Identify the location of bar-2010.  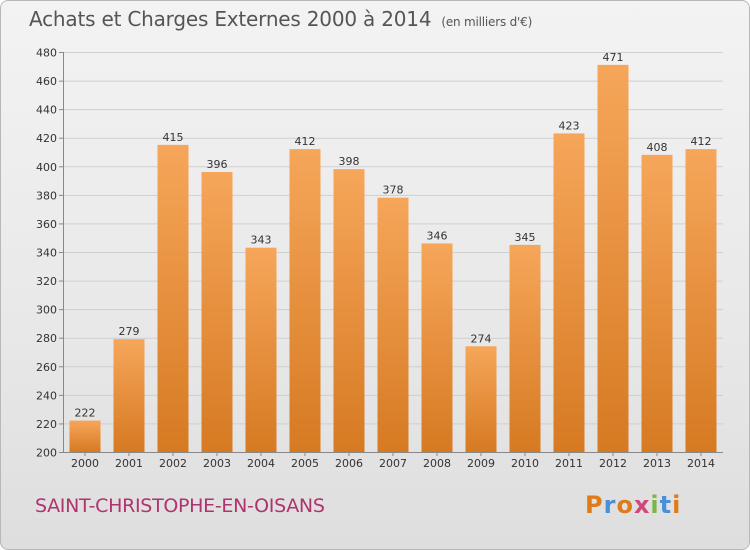
(525, 348).